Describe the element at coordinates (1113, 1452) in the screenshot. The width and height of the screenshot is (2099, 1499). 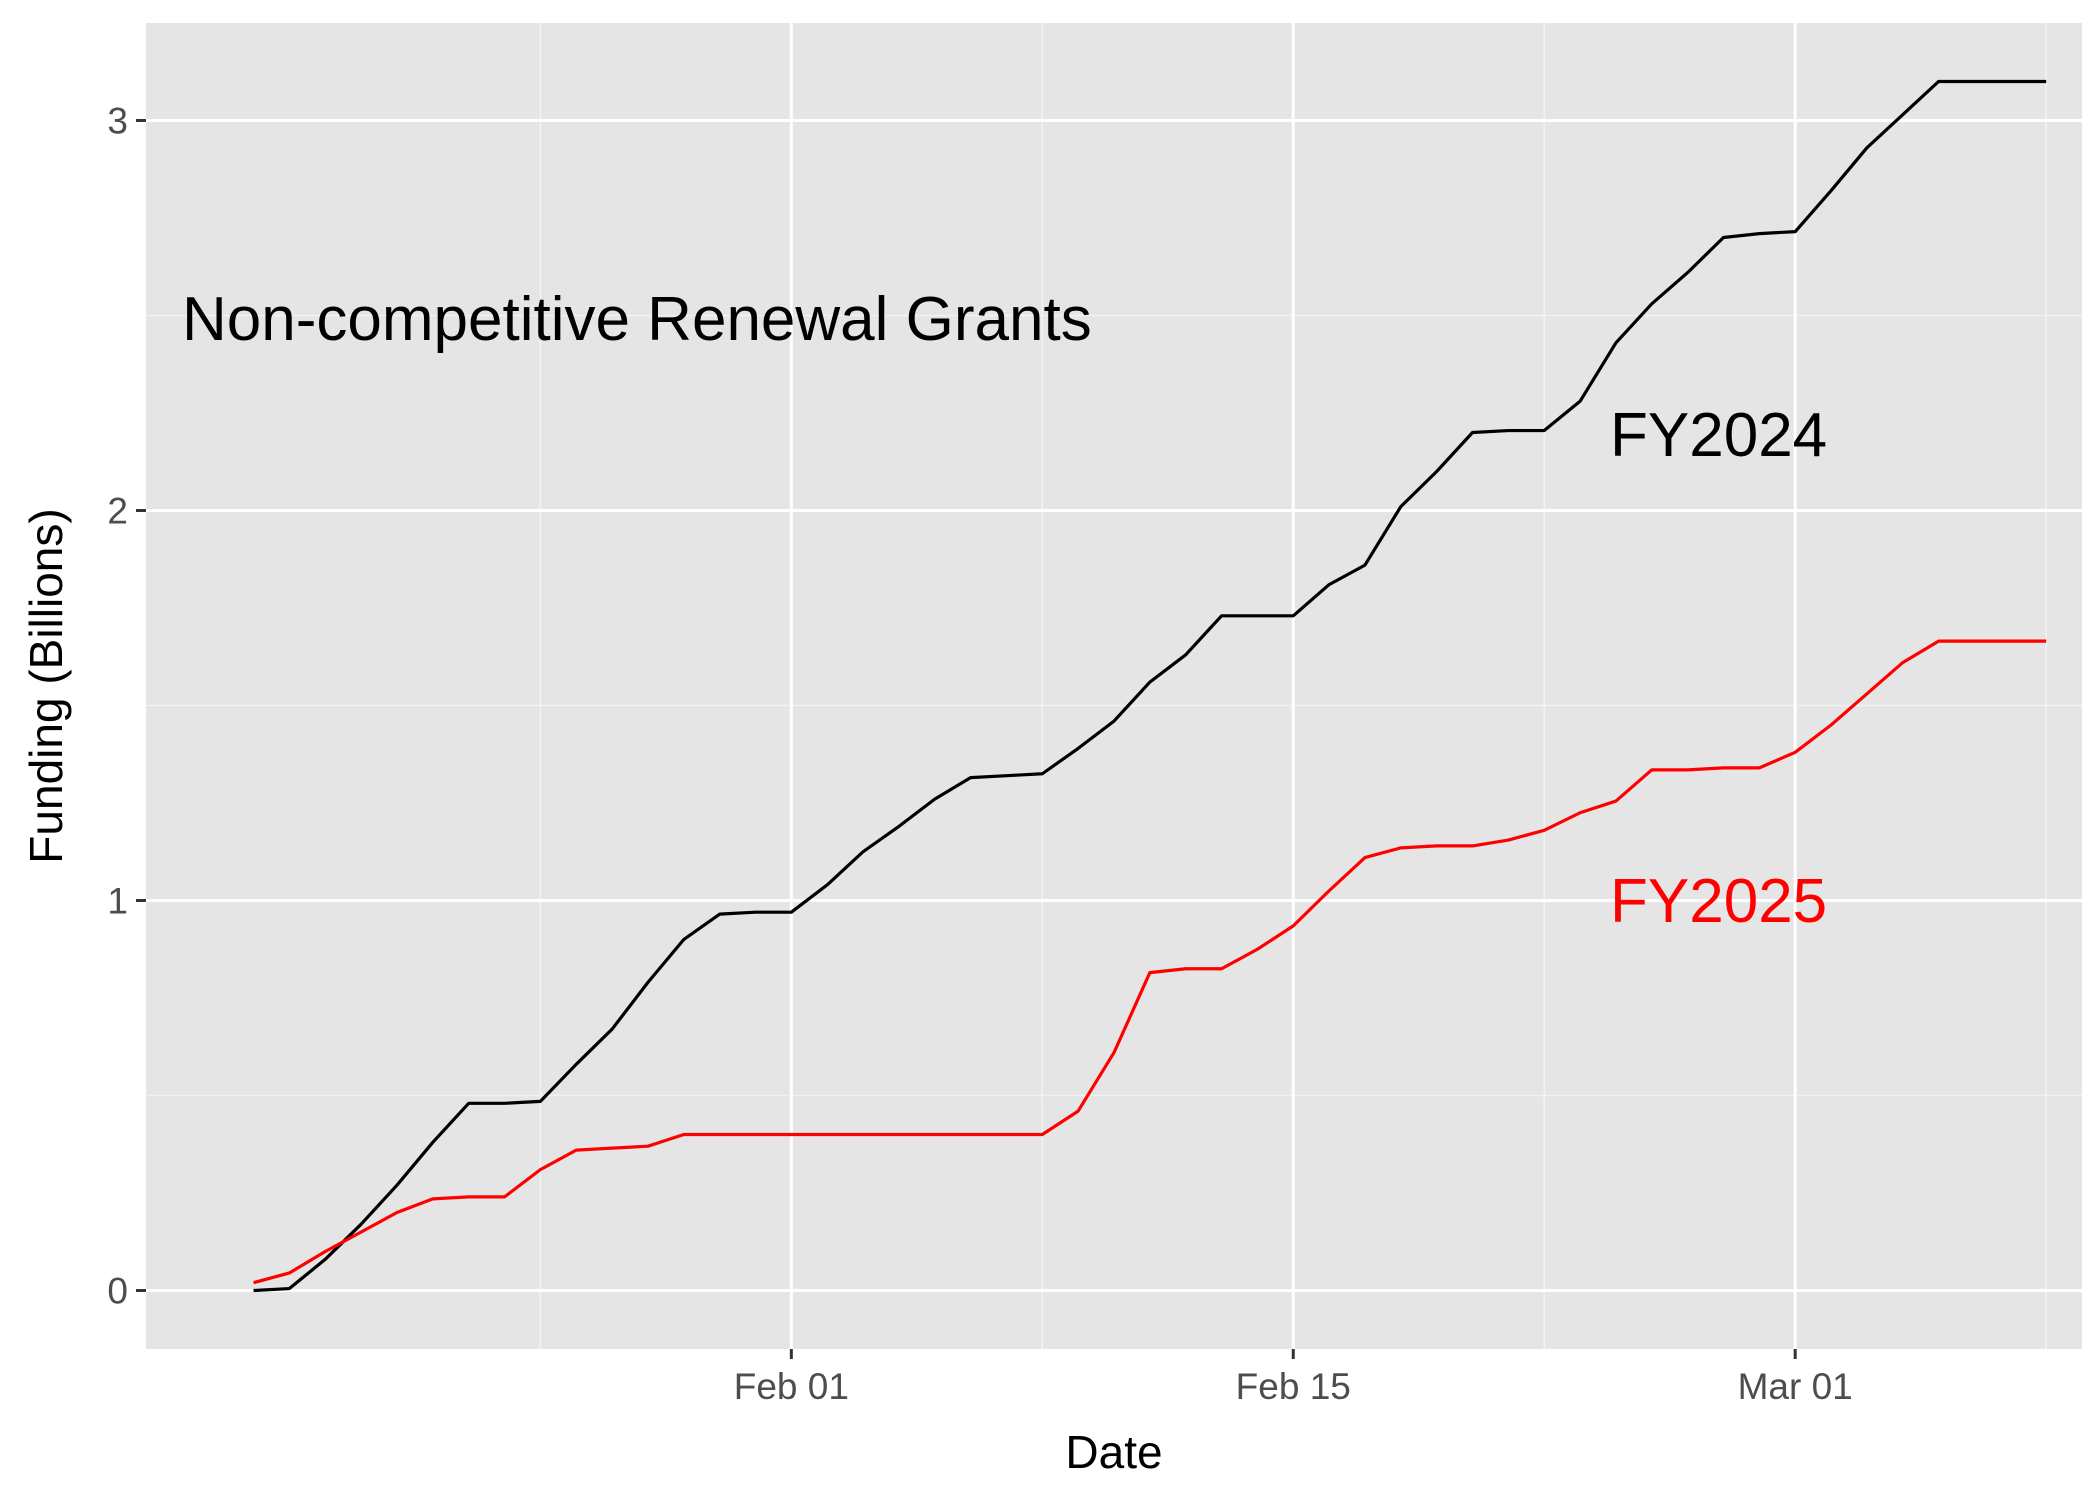
I see `x-axis-title: Date` at that location.